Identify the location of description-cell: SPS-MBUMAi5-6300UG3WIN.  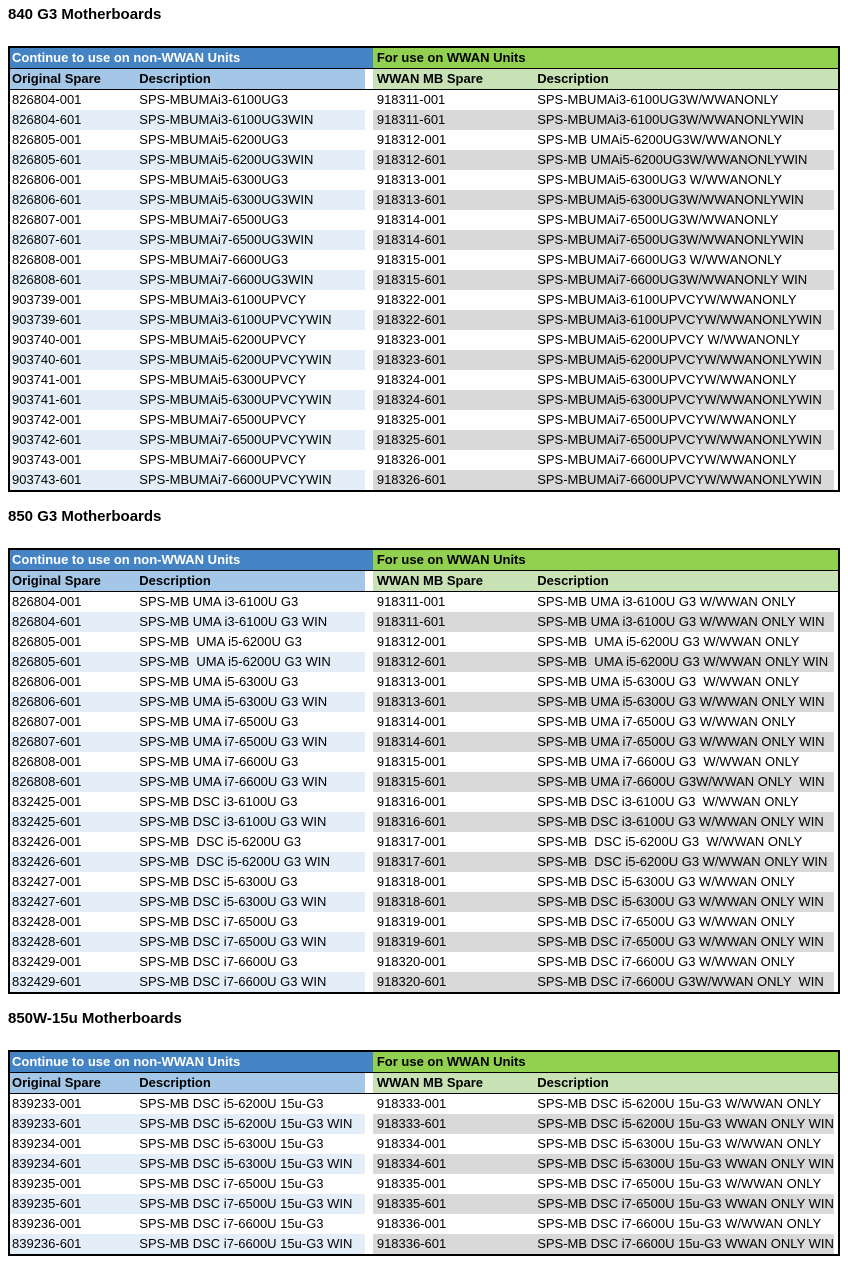
(250, 200).